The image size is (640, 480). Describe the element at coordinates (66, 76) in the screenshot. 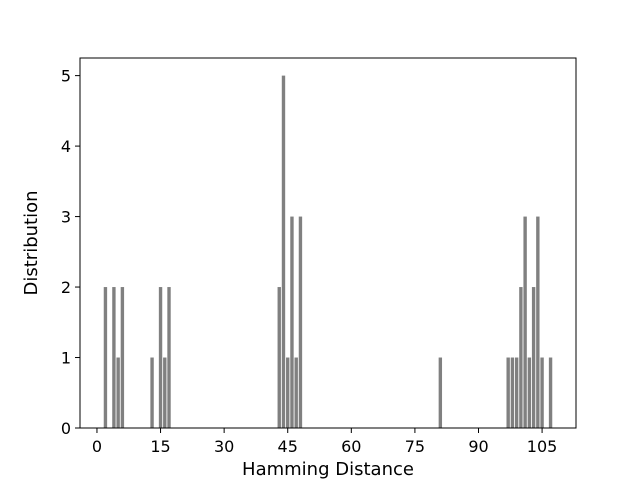

I see `y-tick-label: 5` at that location.